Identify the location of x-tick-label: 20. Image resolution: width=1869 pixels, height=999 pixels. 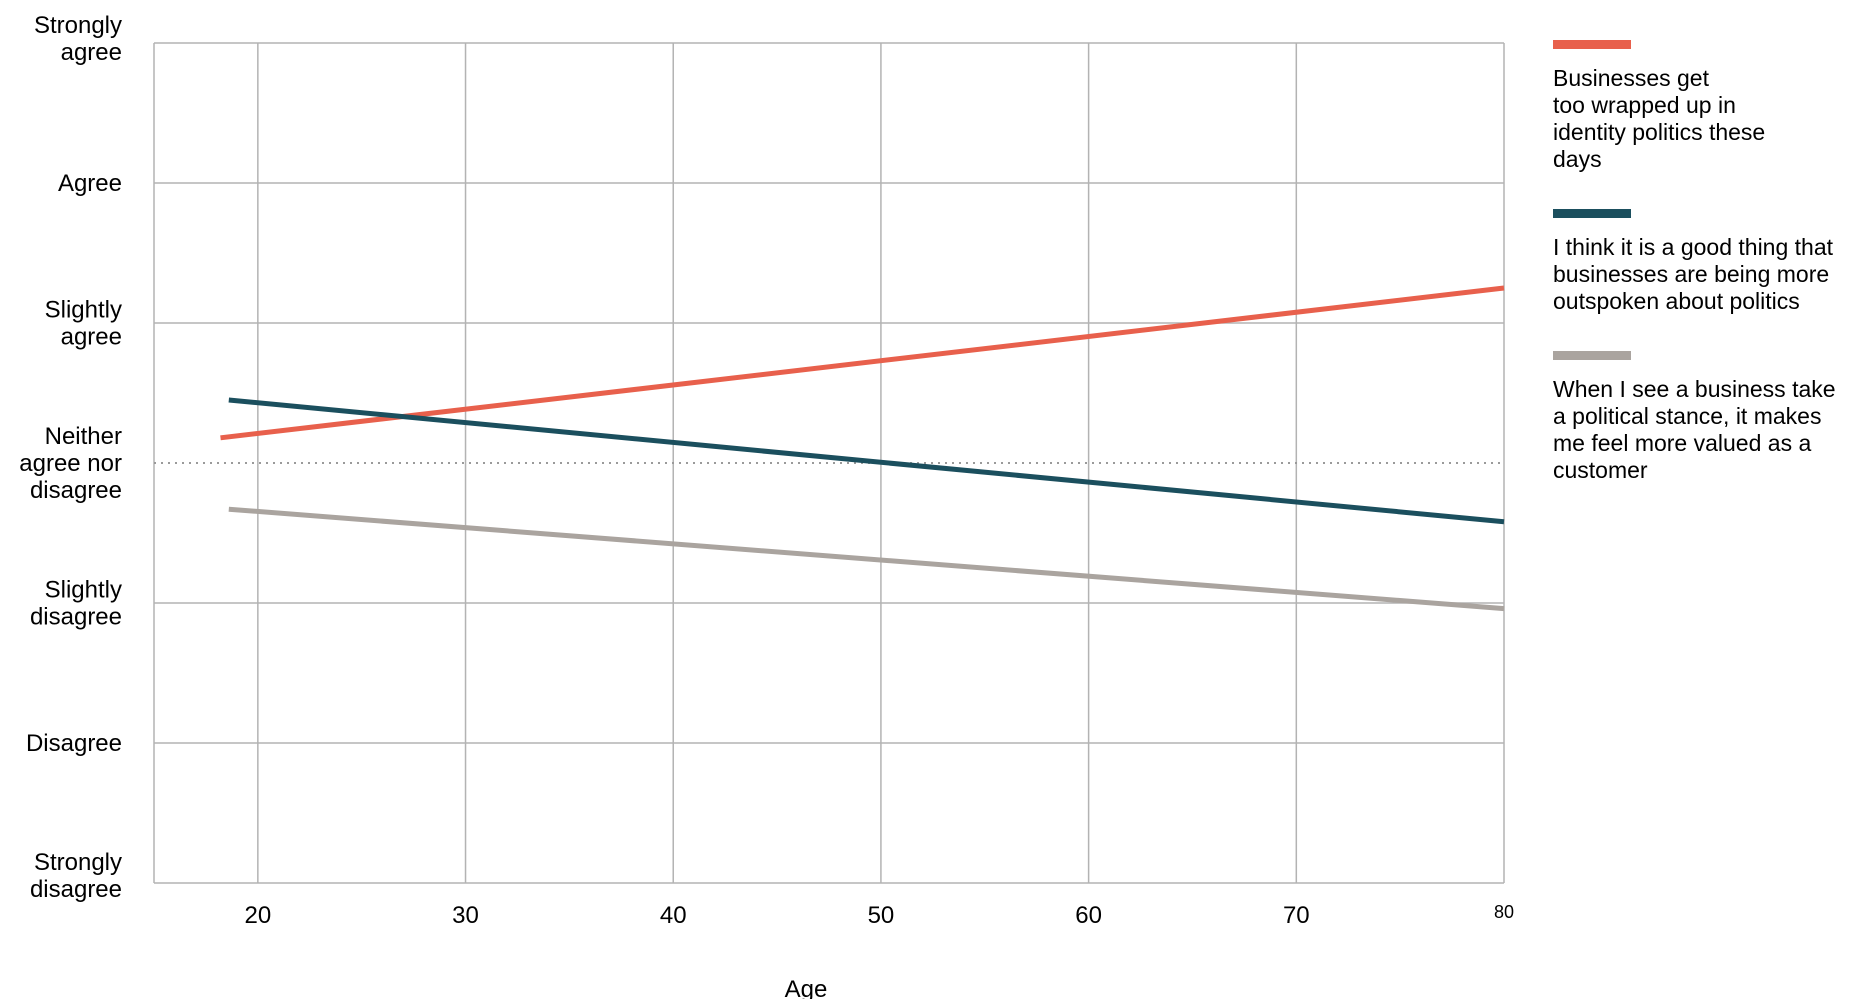
(257, 915).